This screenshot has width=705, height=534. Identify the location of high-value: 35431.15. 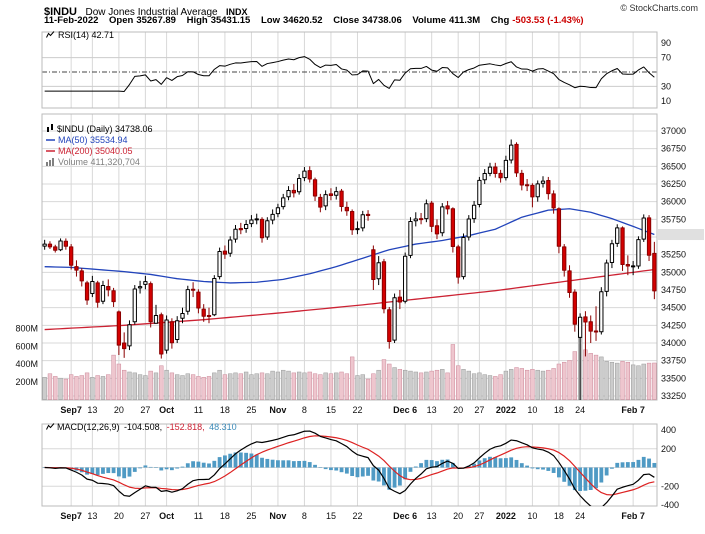
(230, 20).